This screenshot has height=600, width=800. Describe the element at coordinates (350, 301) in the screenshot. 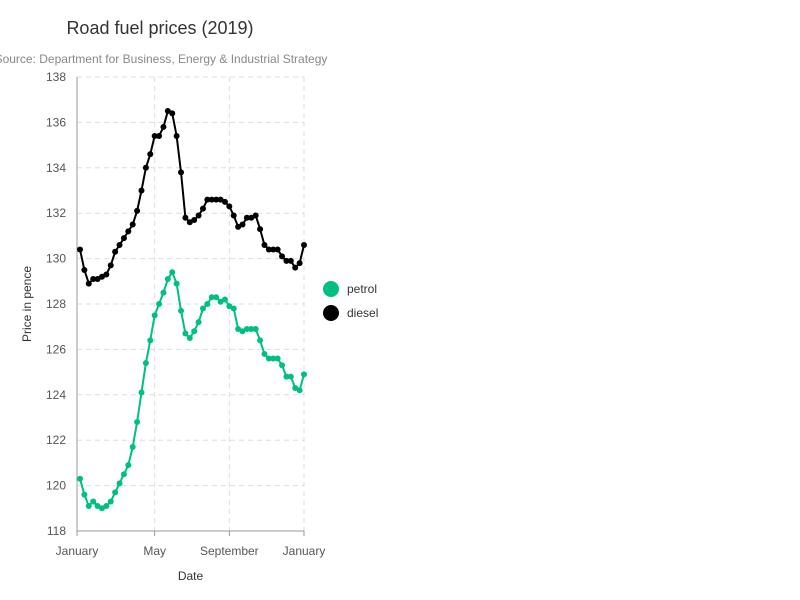

I see `legend: petrol diesel` at that location.